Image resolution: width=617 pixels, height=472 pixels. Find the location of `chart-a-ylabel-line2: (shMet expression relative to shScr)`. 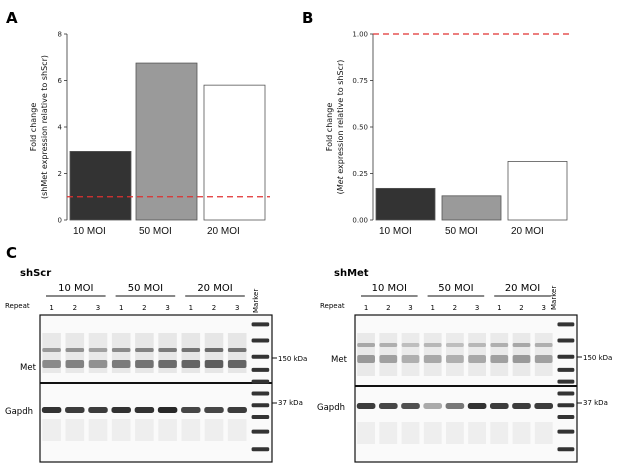

chart-a-ylabel-line2: (shMet expression relative to shScr) is located at coordinates (44, 127).